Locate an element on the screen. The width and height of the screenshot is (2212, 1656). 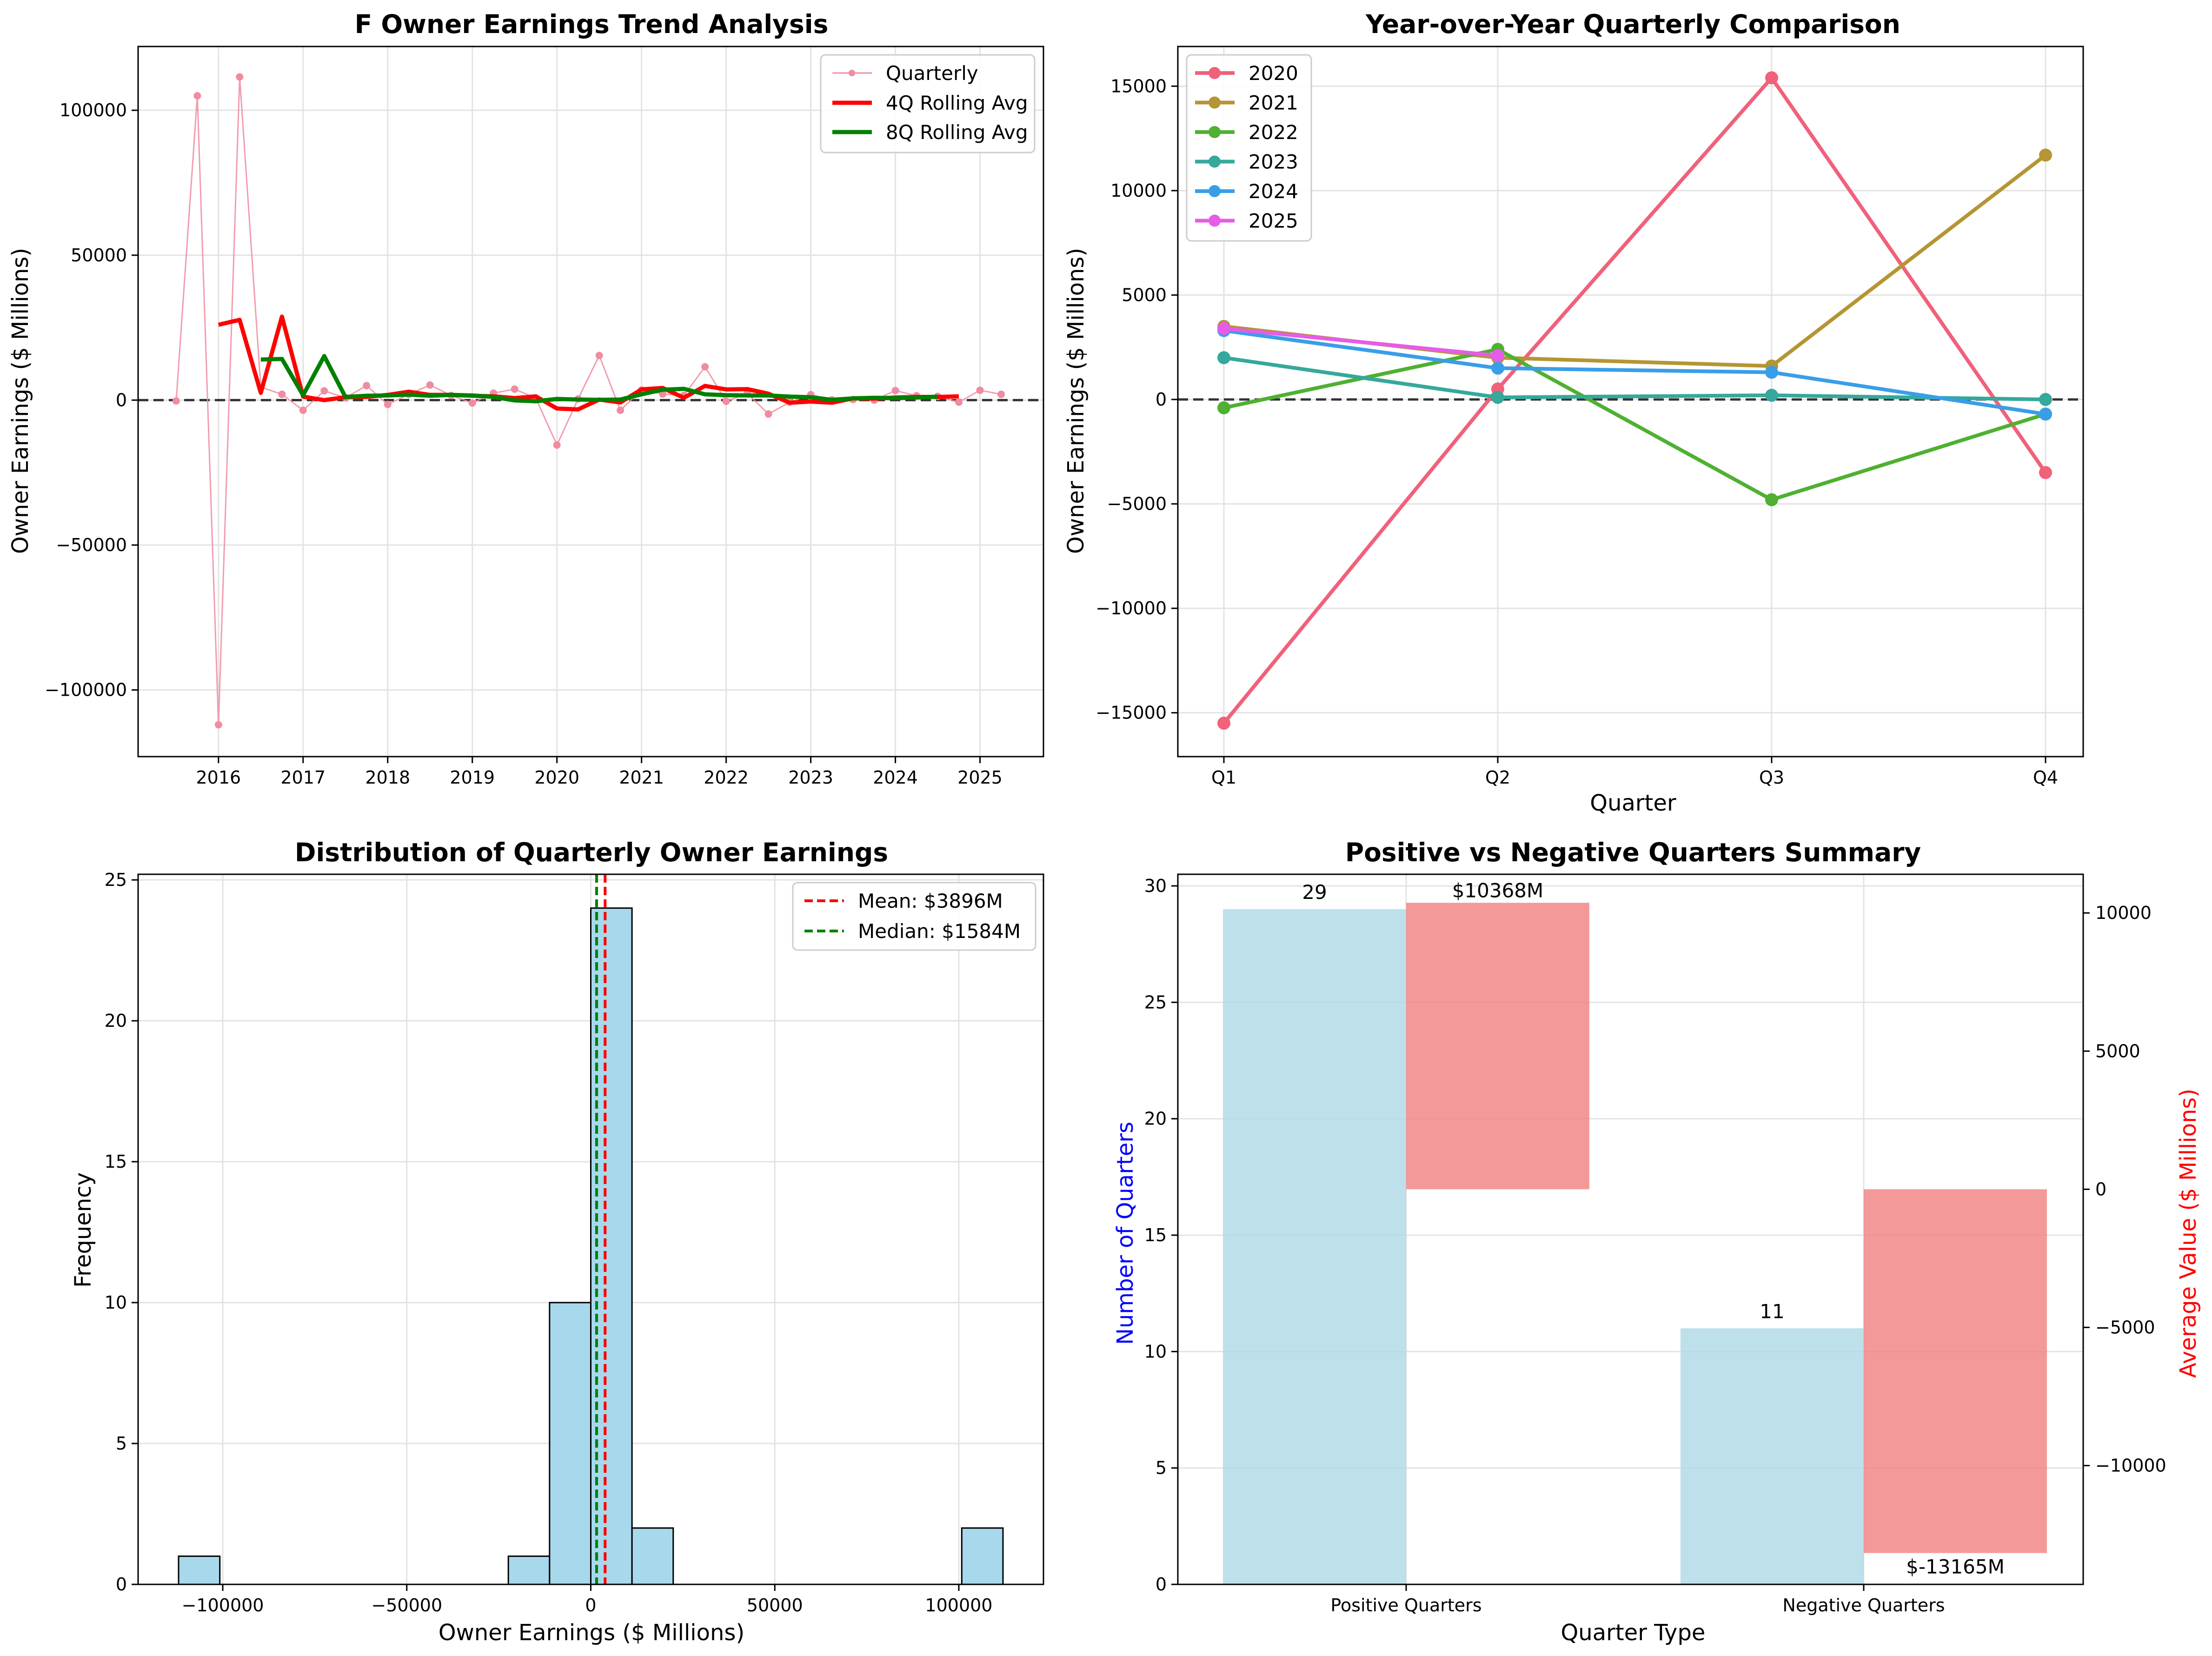
summary-ytick-right-label: −10000 is located at coordinates (2131, 1466).